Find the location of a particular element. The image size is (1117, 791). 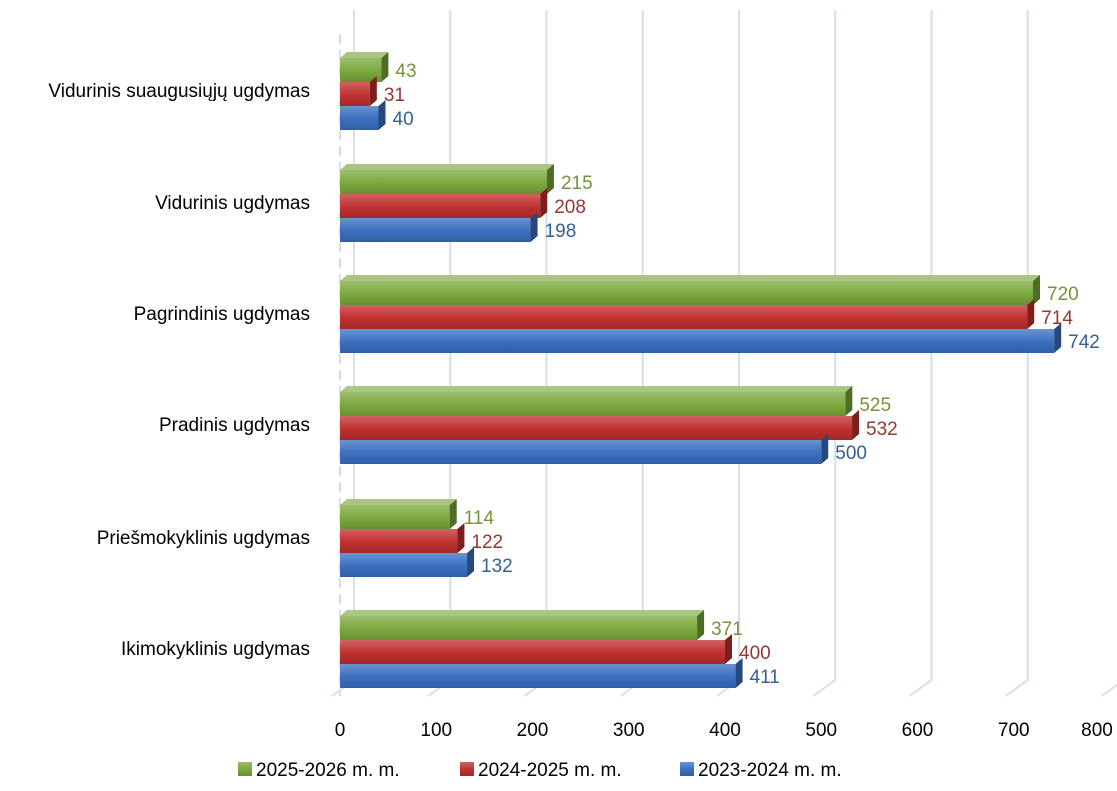

category-label: Ikimokyklinis ugdymas is located at coordinates (215, 649).